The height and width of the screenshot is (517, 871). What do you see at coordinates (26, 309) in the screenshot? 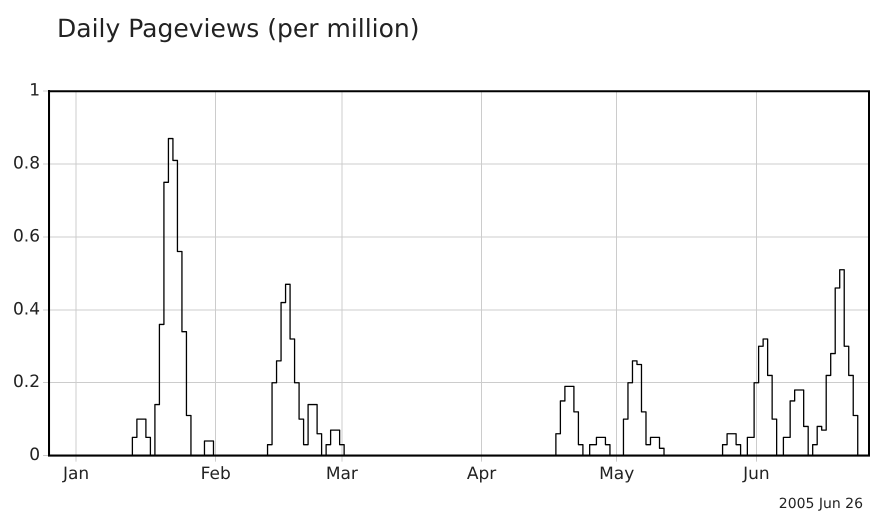
I see `y-tick-label: 0.4` at bounding box center [26, 309].